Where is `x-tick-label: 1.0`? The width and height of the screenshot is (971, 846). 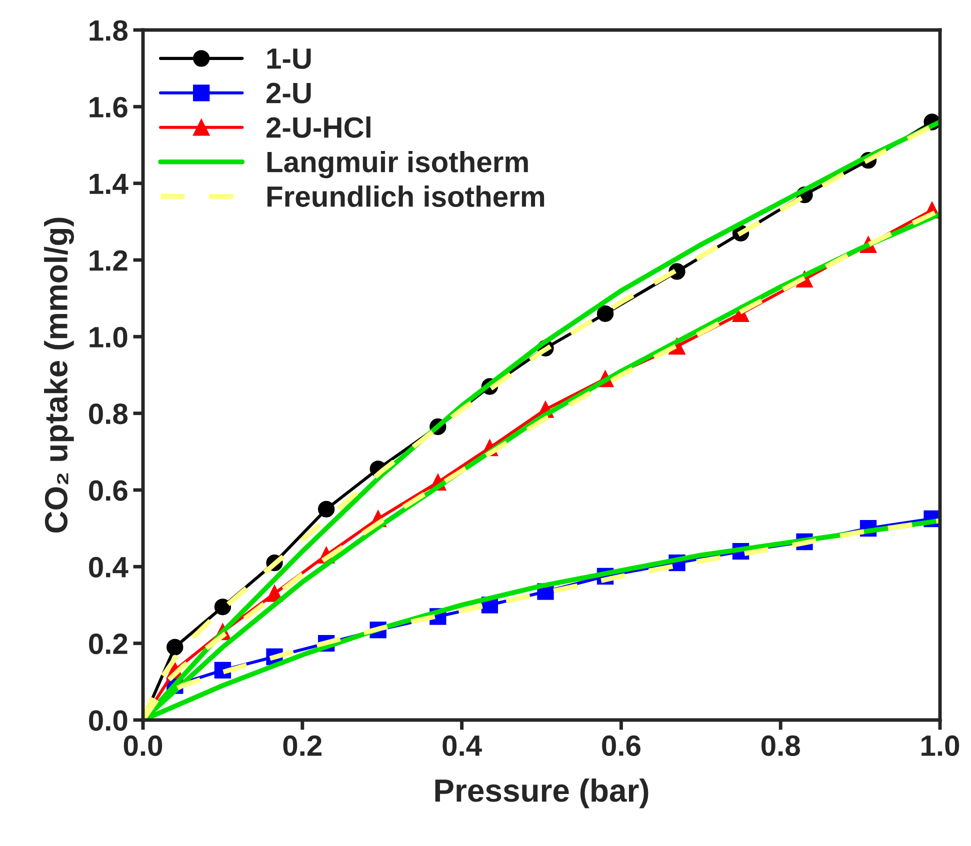
x-tick-label: 1.0 is located at coordinates (941, 745).